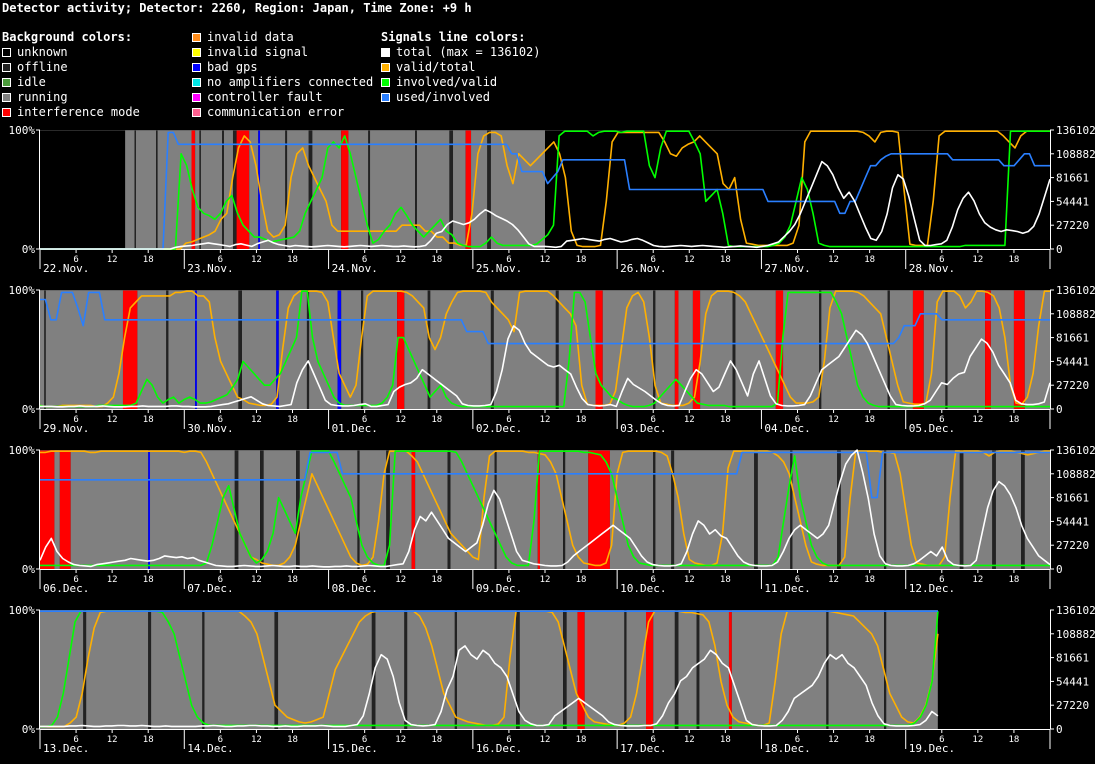 This screenshot has width=1095, height=764. I want to click on day-label: 17.Dec., so click(643, 748).